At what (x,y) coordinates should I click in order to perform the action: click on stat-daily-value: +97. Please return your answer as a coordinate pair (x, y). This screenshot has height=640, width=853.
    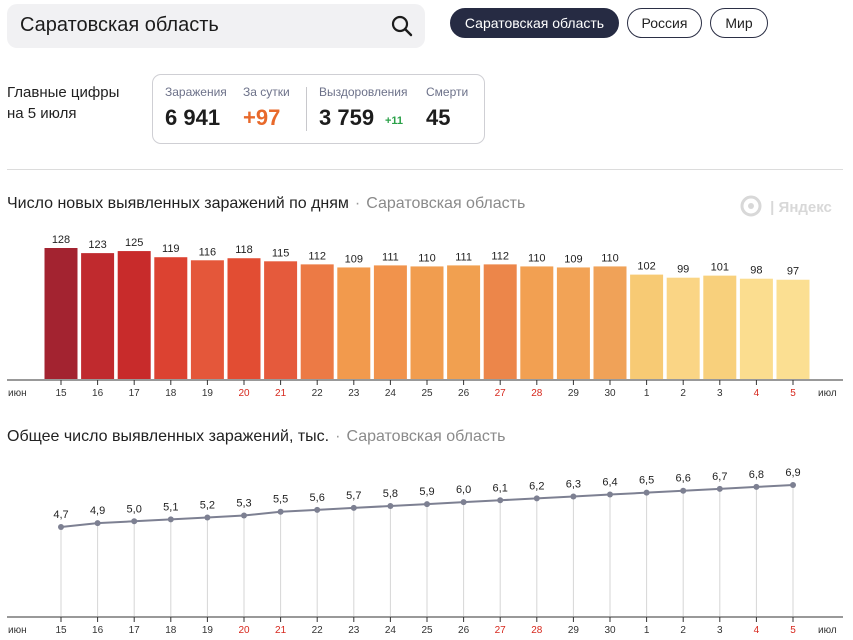
    Looking at the image, I should click on (262, 117).